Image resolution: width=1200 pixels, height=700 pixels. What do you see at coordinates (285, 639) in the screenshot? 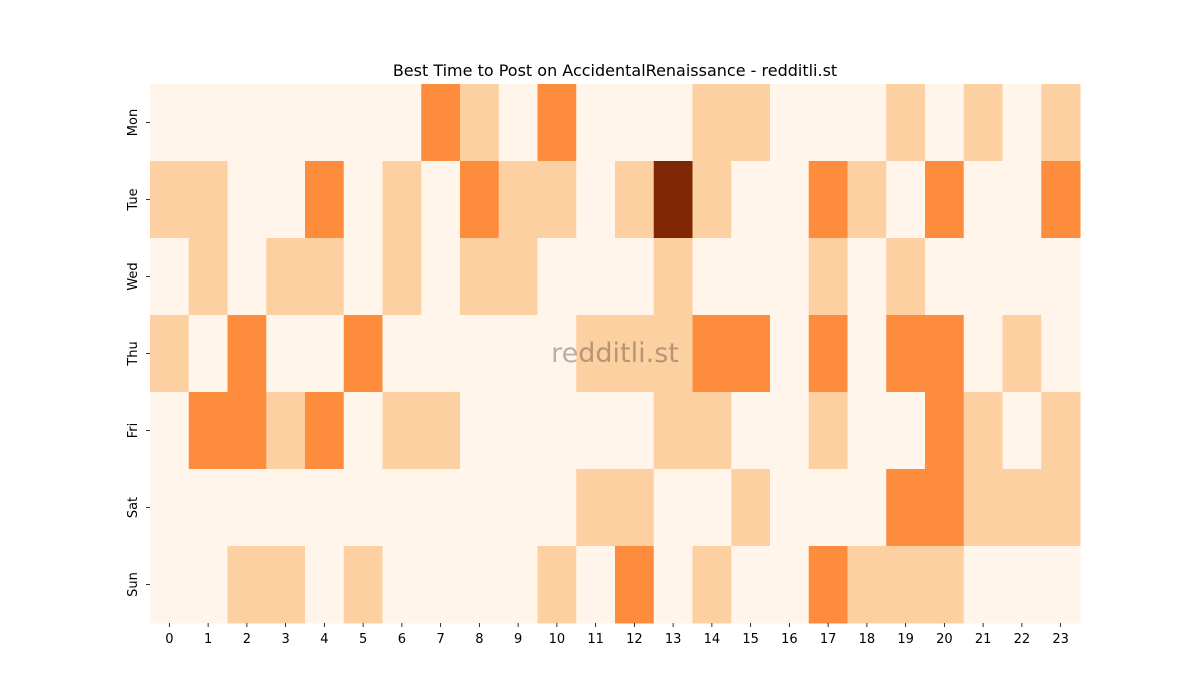
I see `x-tick-label: 3` at bounding box center [285, 639].